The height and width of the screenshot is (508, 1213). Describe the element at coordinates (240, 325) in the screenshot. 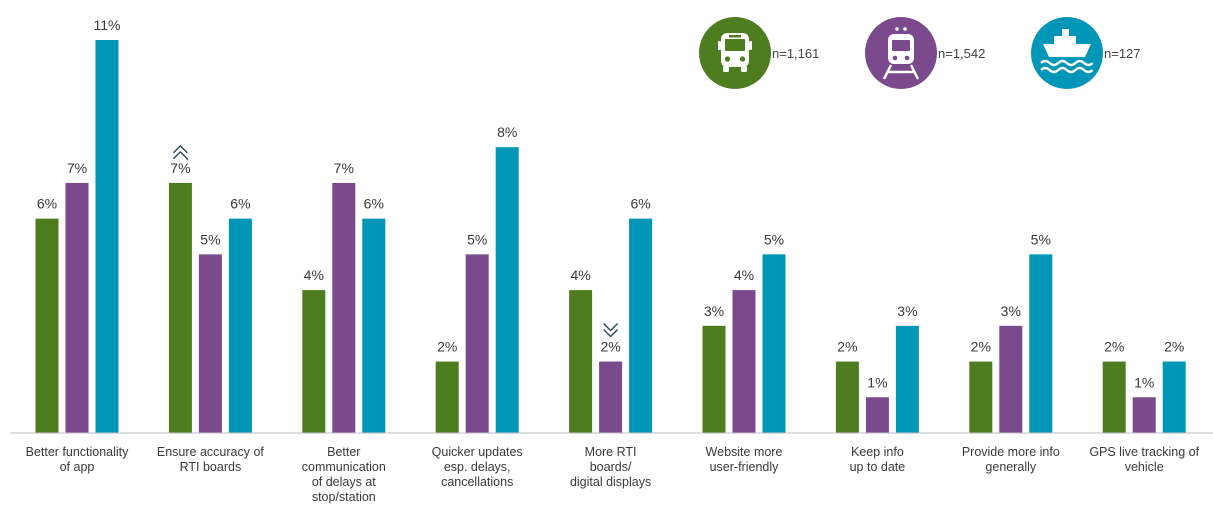

I see `bar-2-ferry` at that location.